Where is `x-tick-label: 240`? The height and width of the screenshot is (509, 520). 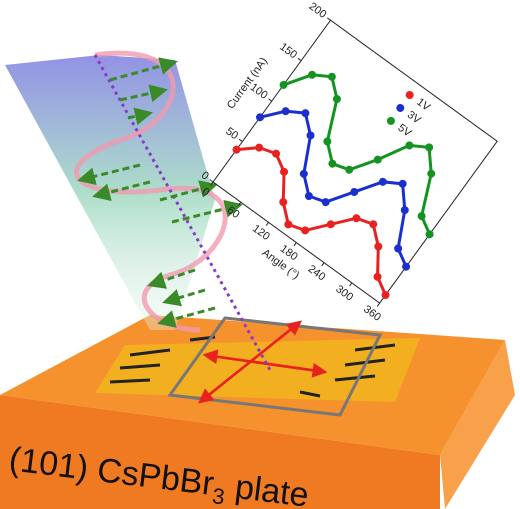
x-tick-label: 240 is located at coordinates (317, 273).